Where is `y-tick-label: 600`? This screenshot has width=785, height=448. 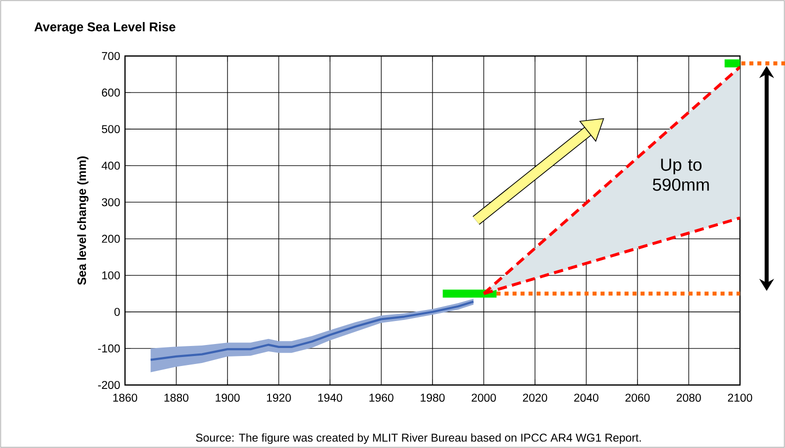 y-tick-label: 600 is located at coordinates (111, 92).